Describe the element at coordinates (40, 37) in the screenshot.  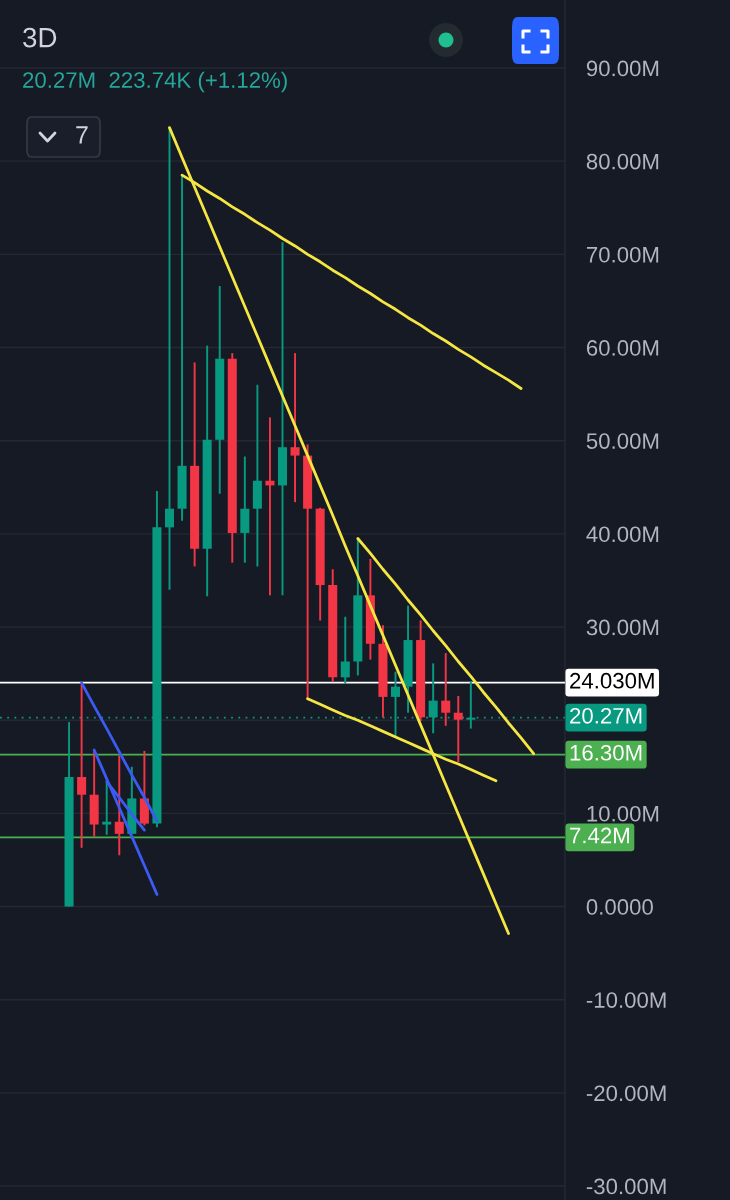
I see `text: 3D` at that location.